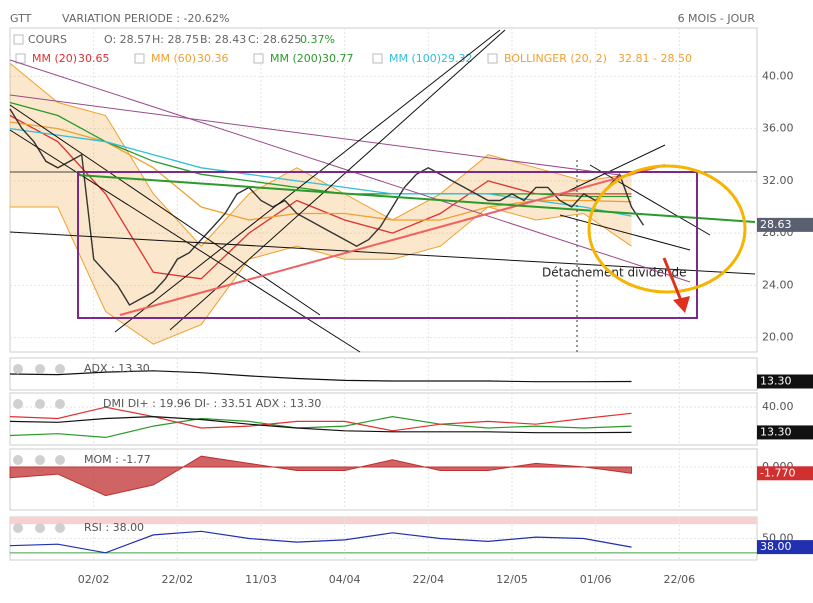 The width and height of the screenshot is (813, 603). What do you see at coordinates (345, 579) in the screenshot?
I see `x-tick-label: 04/04` at bounding box center [345, 579].